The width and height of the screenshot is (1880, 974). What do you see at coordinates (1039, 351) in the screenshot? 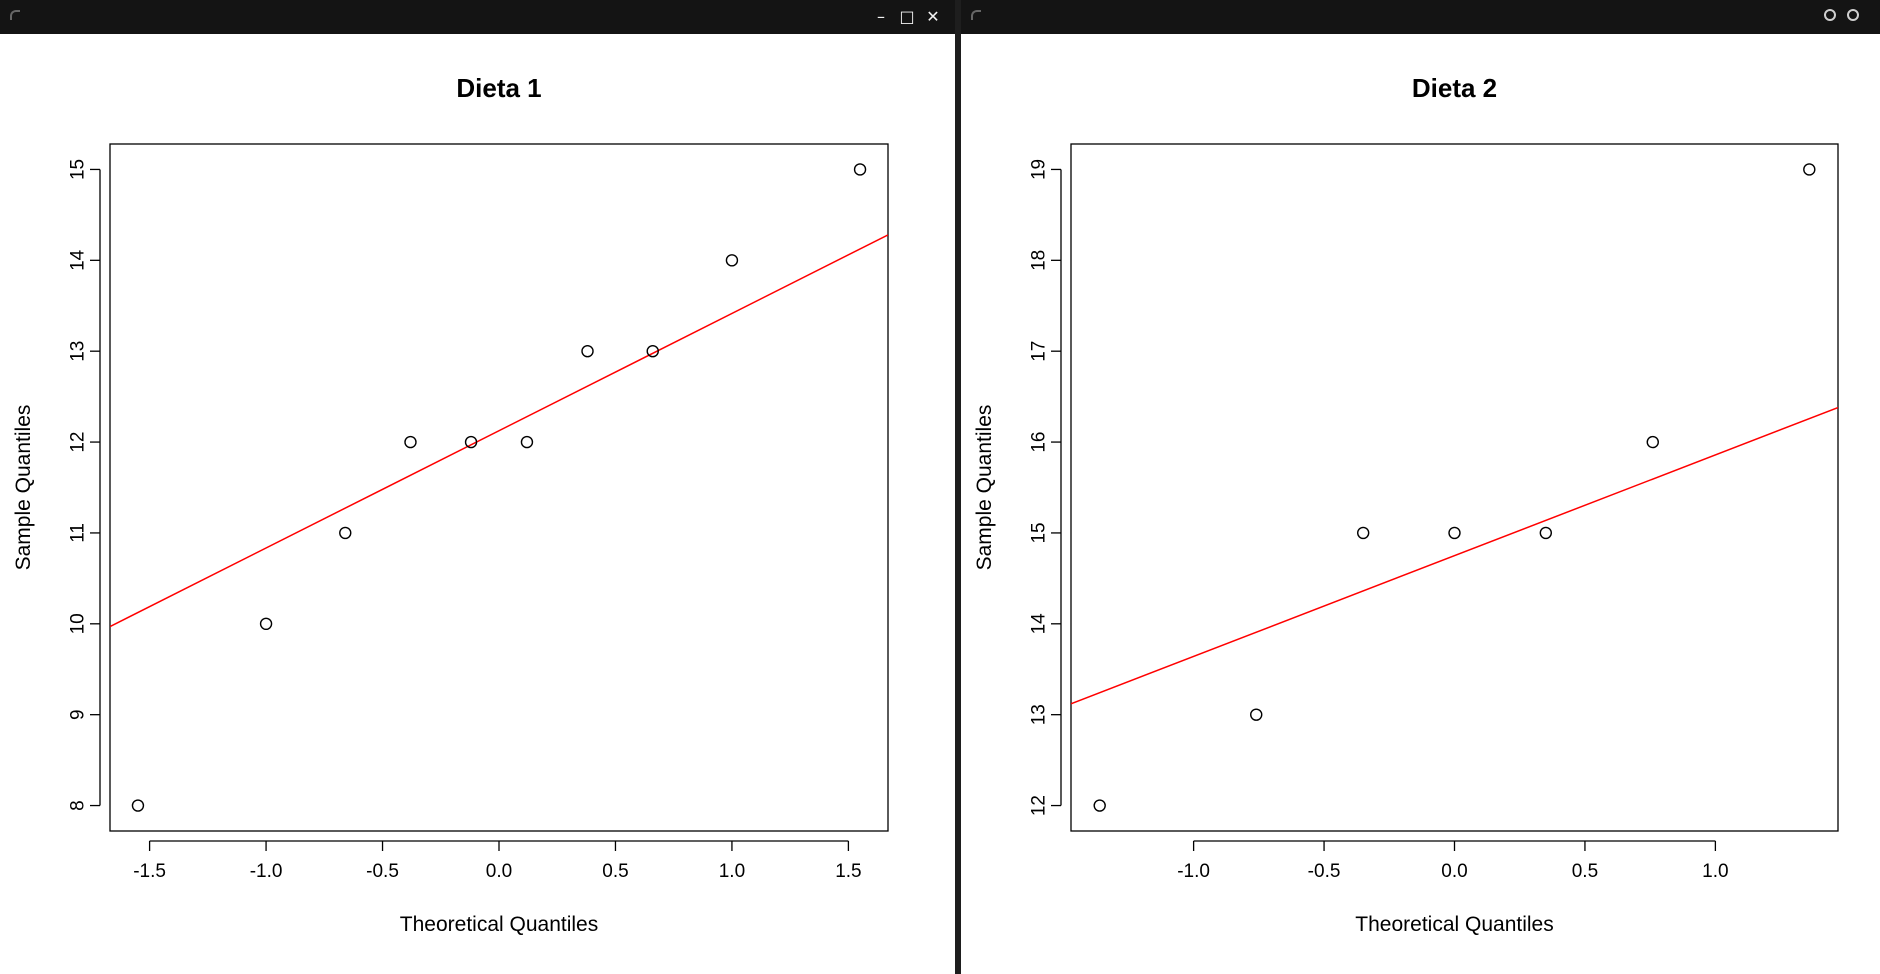
I see `y-tick-label: 17` at bounding box center [1039, 351].